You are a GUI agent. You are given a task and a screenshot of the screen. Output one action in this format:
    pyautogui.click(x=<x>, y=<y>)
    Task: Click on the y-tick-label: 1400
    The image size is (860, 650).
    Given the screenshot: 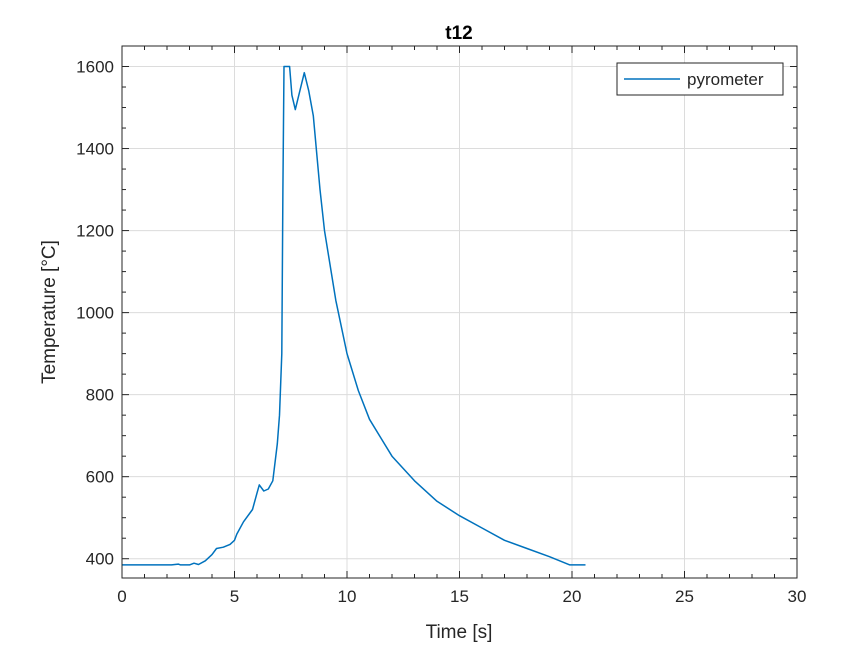 What is the action you would take?
    pyautogui.click(x=95, y=149)
    